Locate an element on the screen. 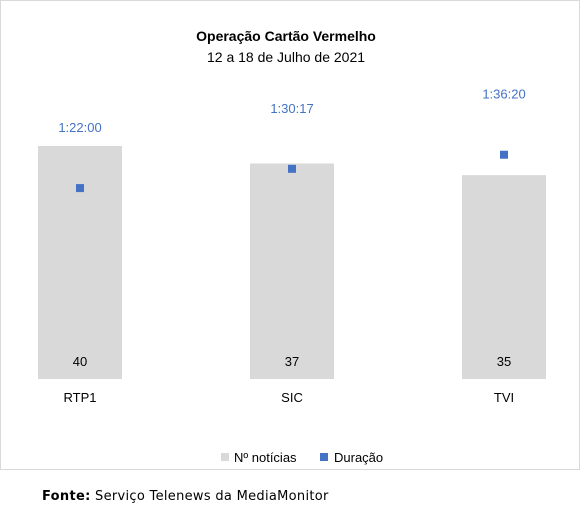  duration-label-sic: 1:30:17 is located at coordinates (291, 108).